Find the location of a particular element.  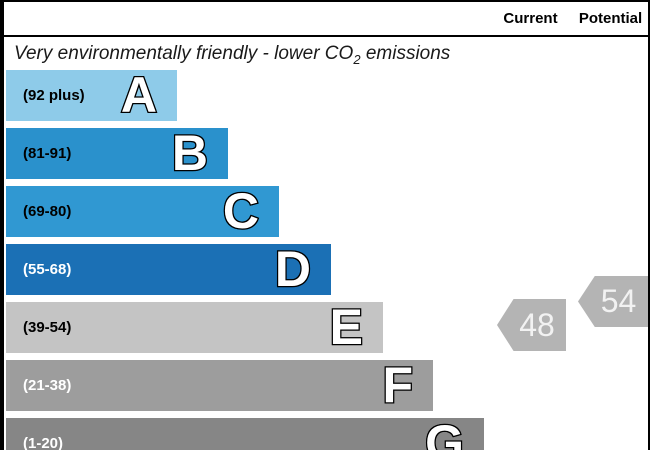

current-rating-value: 48 is located at coordinates (537, 324).